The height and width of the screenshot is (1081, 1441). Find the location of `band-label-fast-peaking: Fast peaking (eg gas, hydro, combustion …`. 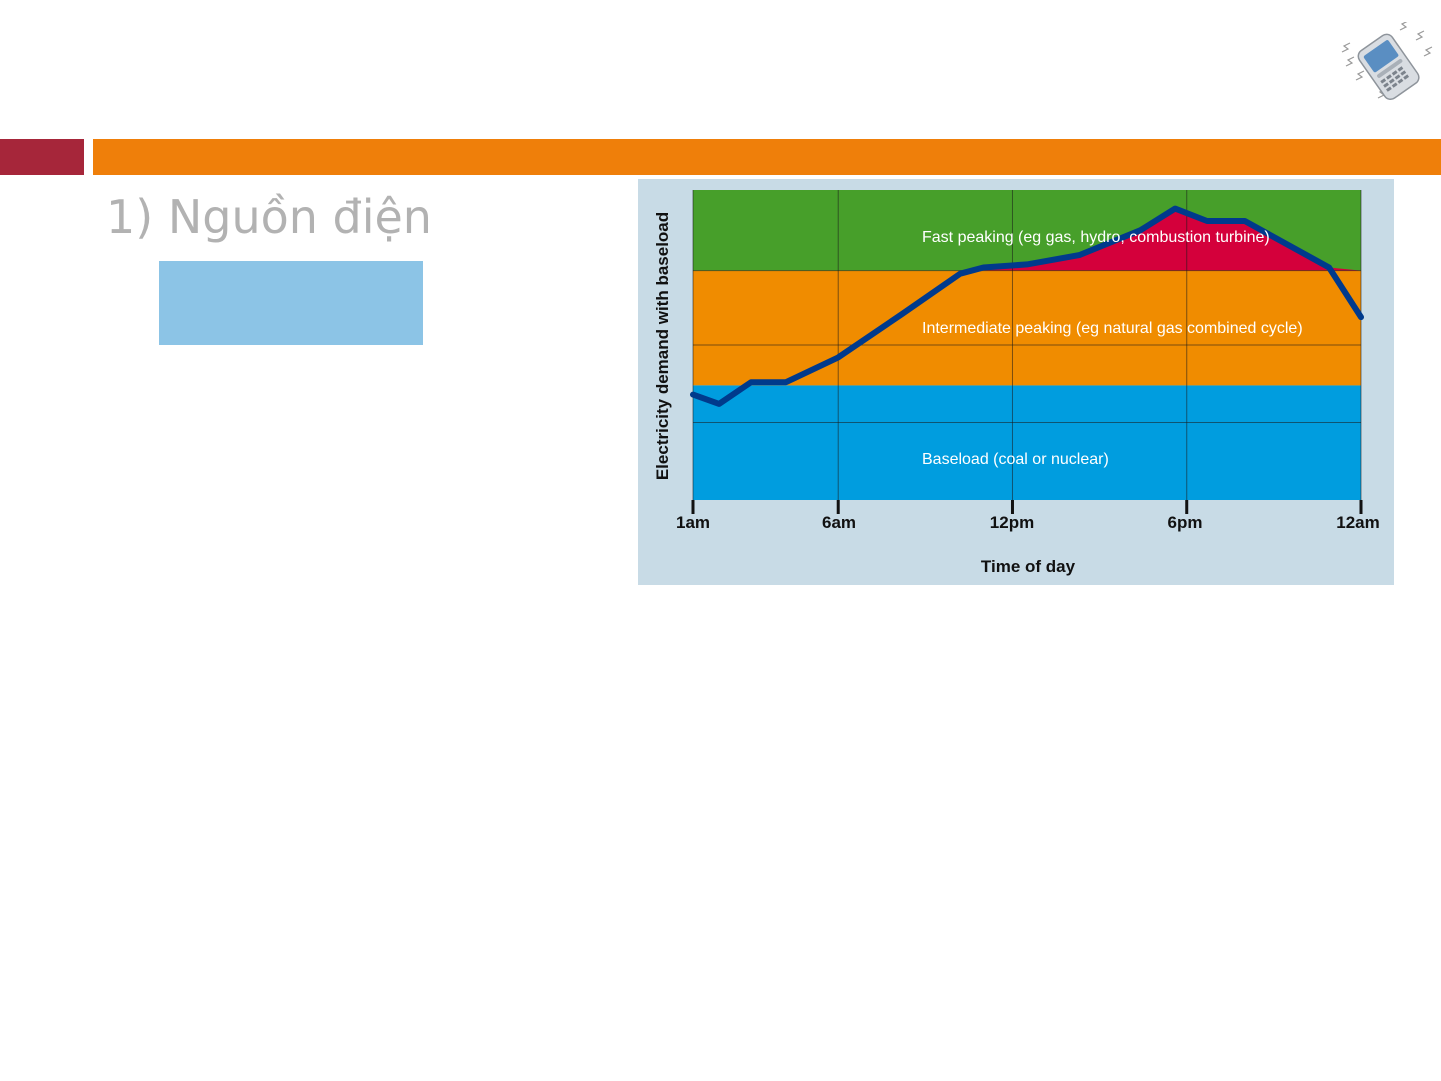

band-label-fast-peaking: Fast peaking (eg gas, hydro, combustion … is located at coordinates (1096, 237).